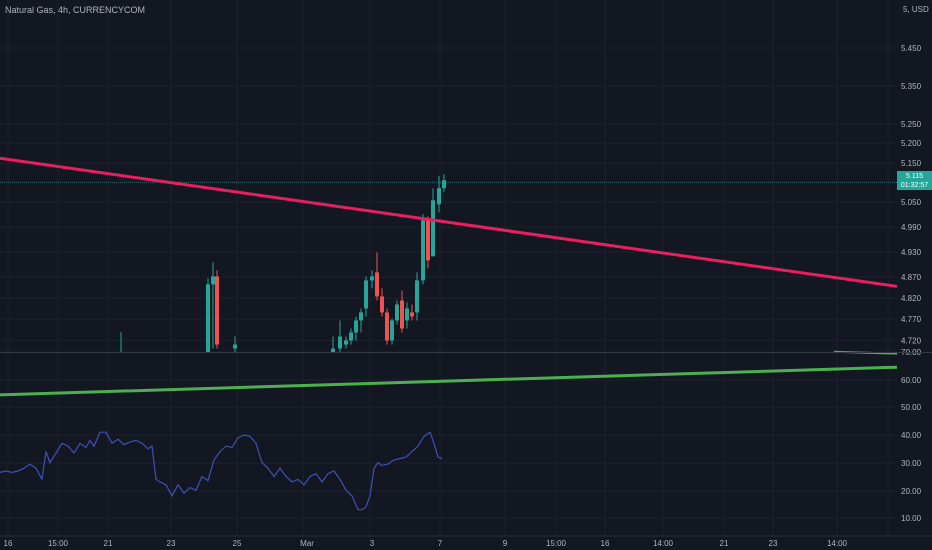 The height and width of the screenshot is (550, 932). What do you see at coordinates (911, 48) in the screenshot?
I see `price-tick-label: 5.450` at bounding box center [911, 48].